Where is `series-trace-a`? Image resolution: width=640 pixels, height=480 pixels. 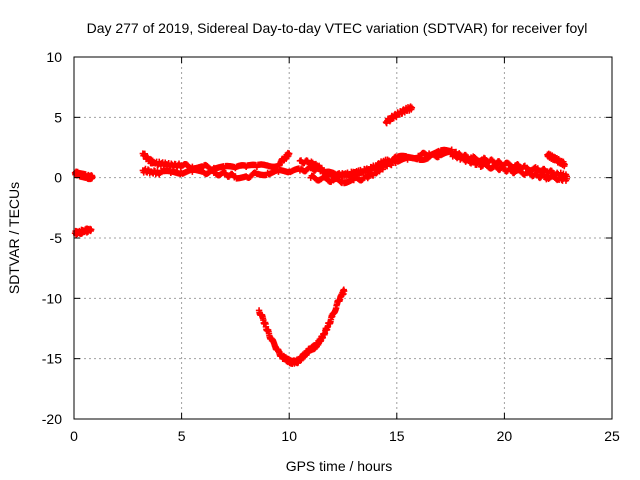
series-trace-a is located at coordinates (83, 175).